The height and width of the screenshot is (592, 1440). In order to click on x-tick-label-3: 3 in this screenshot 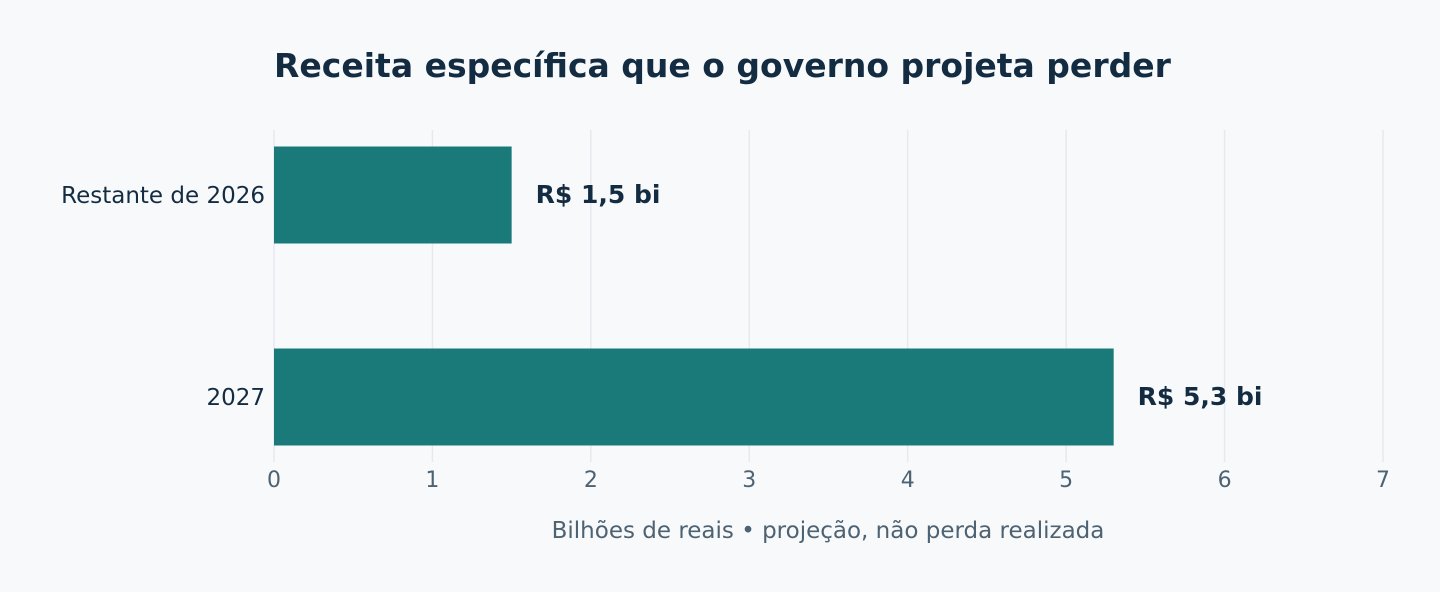, I will do `click(749, 480)`.